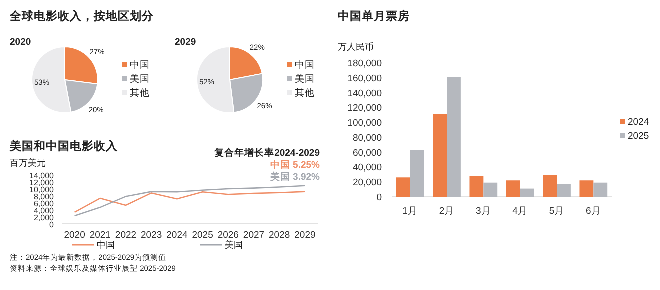  Describe the element at coordinates (44, 204) in the screenshot. I see `y-tick-label: 6,000` at that location.